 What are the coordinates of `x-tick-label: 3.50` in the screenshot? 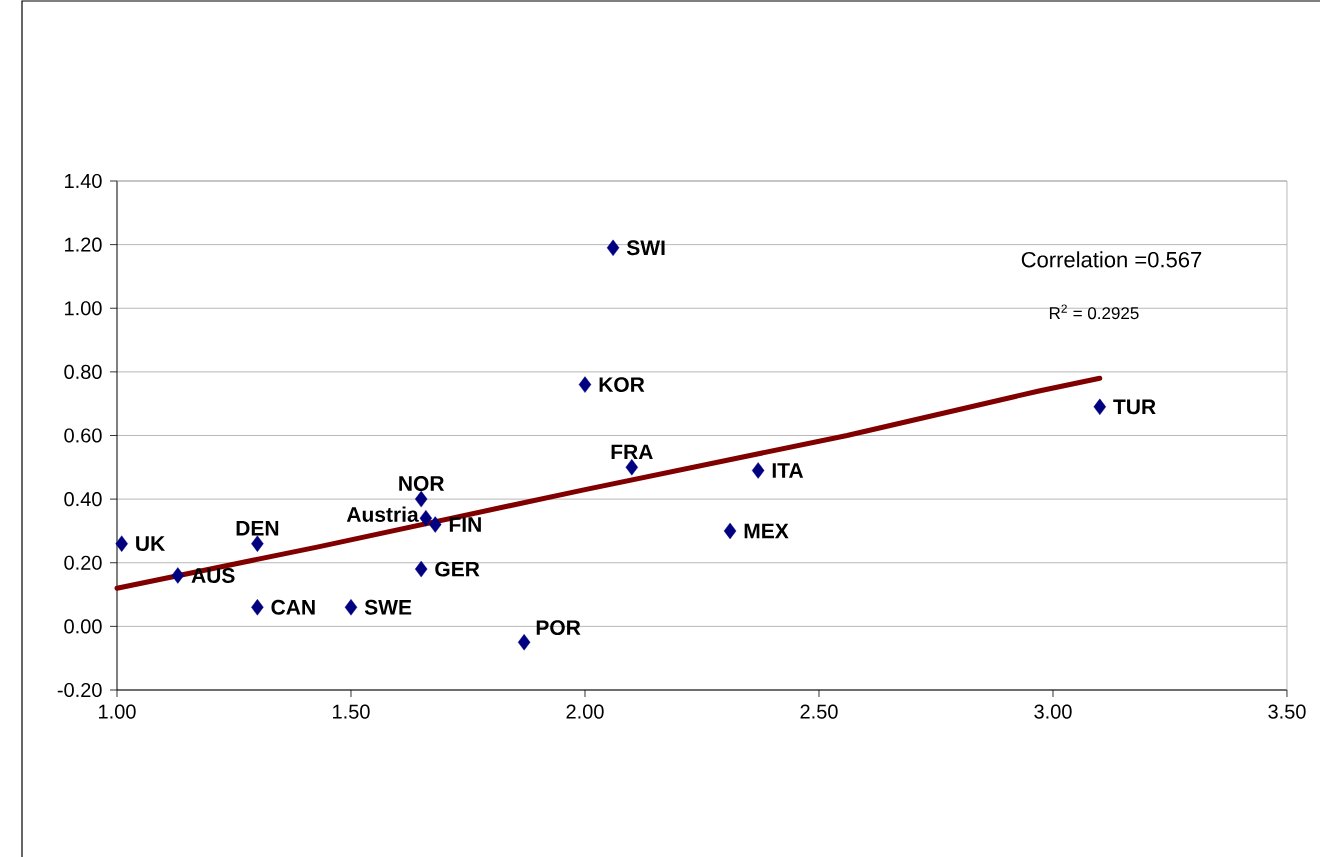 It's located at (1287, 711).